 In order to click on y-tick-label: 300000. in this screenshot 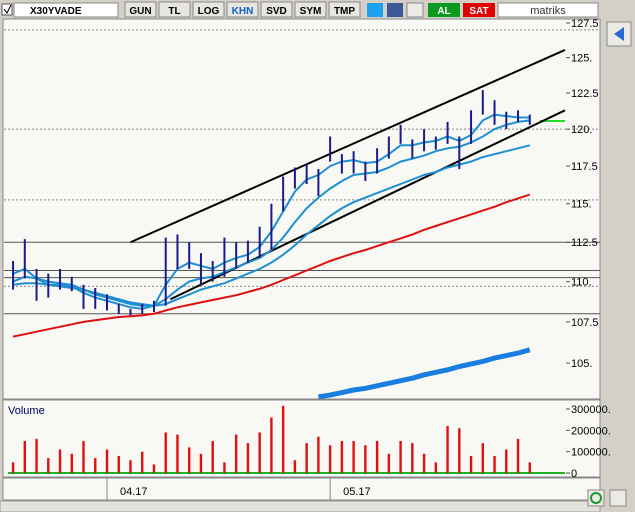, I will do `click(591, 410)`.